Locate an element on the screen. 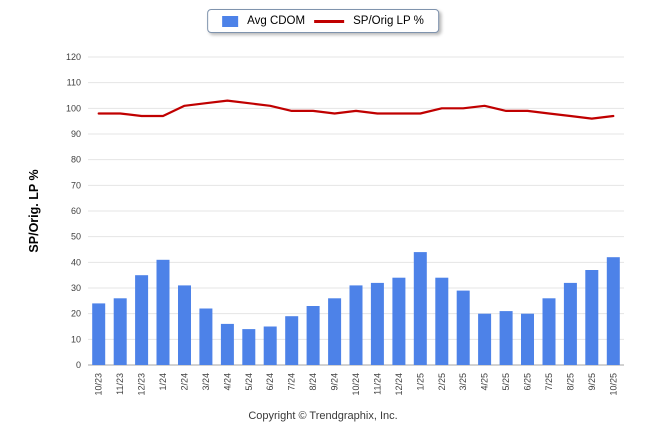 Image resolution: width=646 pixels, height=434 pixels. x-tick-label: 8/24 is located at coordinates (313, 382).